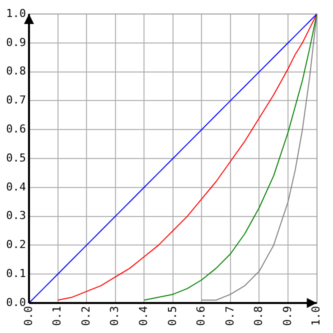  Describe the element at coordinates (201, 316) in the screenshot. I see `x-tick-label: 0.6` at that location.